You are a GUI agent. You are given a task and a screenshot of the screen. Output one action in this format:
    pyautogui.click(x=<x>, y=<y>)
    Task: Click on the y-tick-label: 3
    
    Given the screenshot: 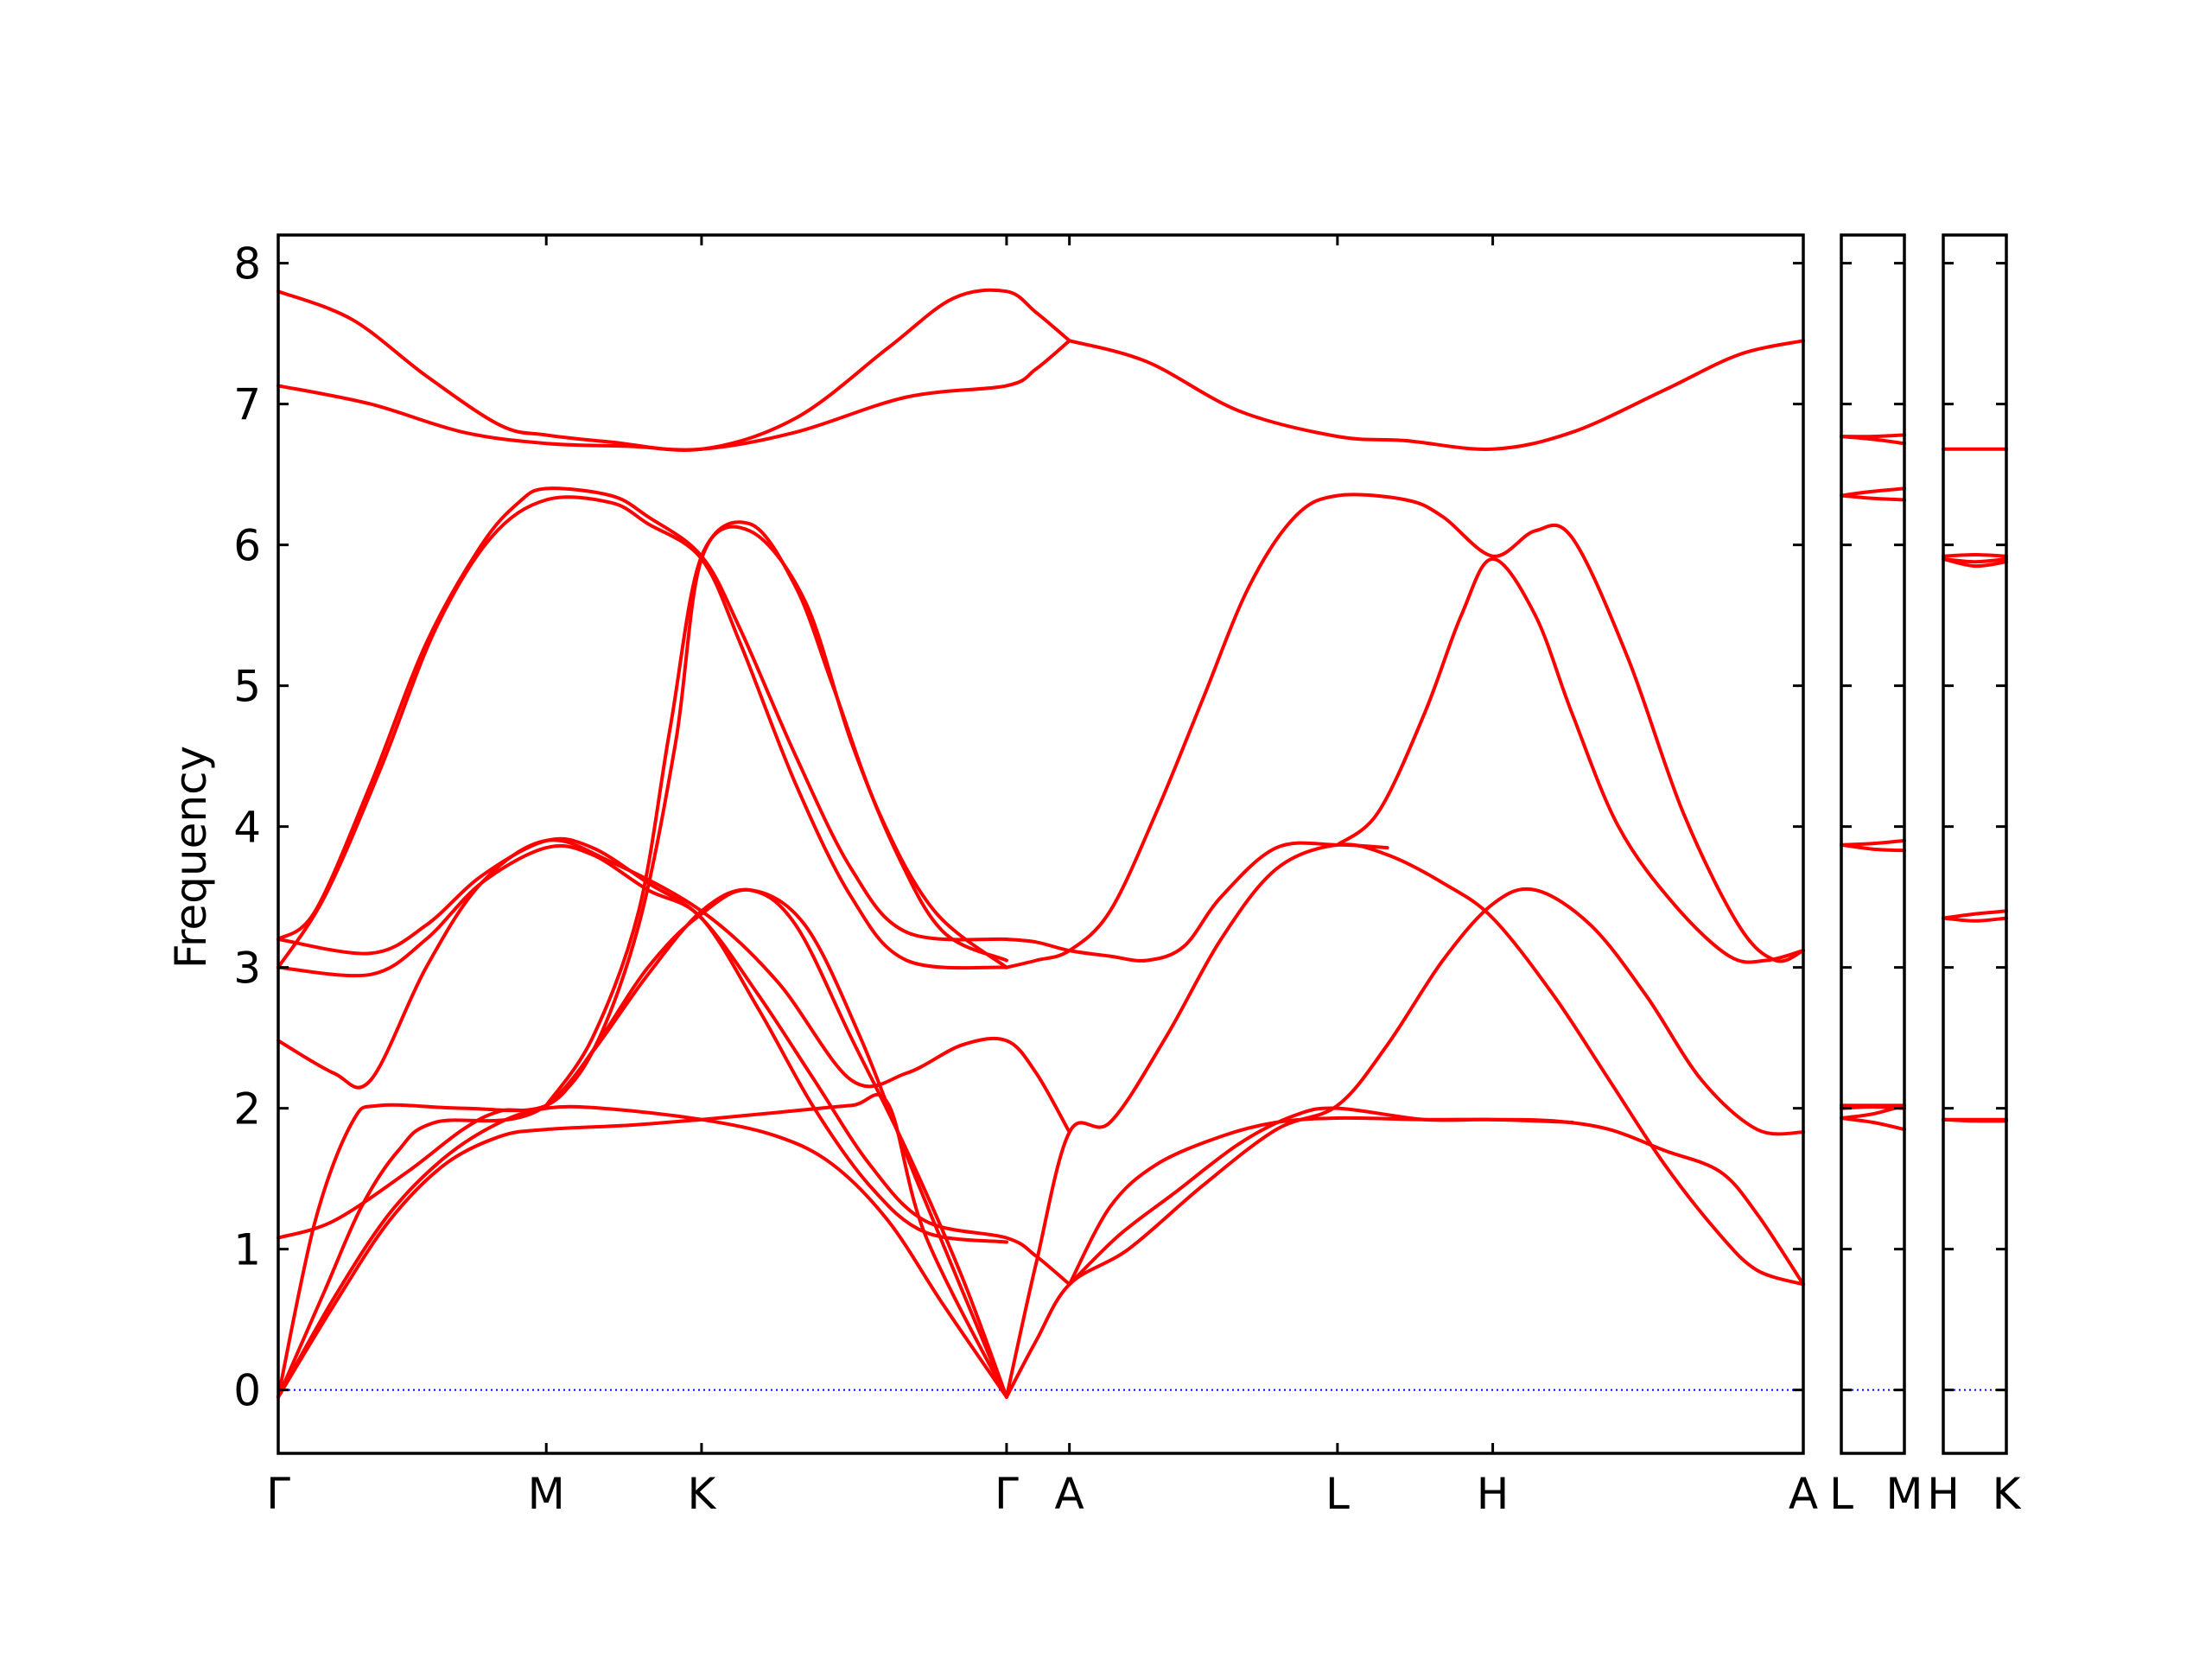 What is the action you would take?
    pyautogui.click(x=247, y=969)
    